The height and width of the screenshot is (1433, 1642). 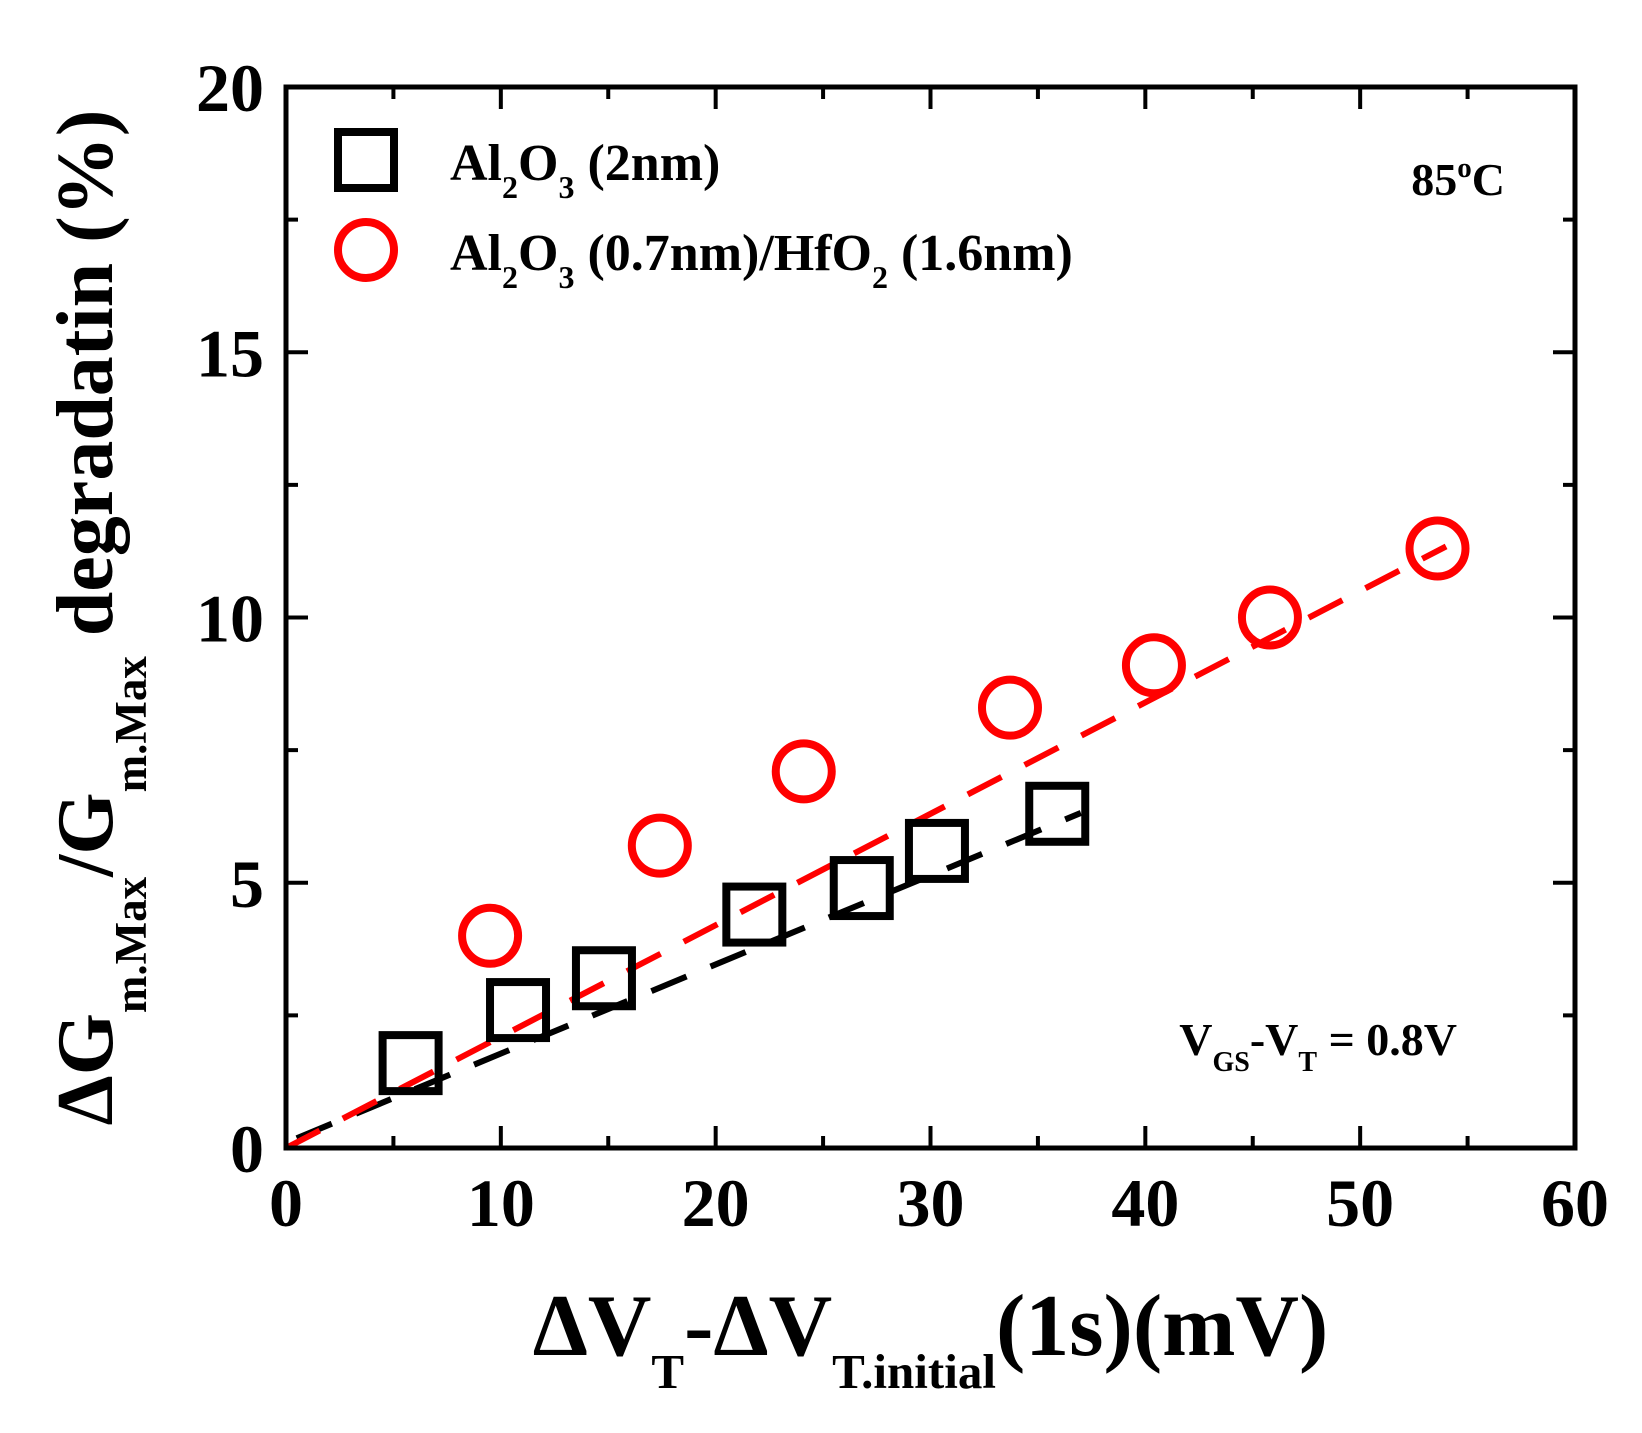 What do you see at coordinates (366, 160) in the screenshot?
I see `legend-square-marker` at bounding box center [366, 160].